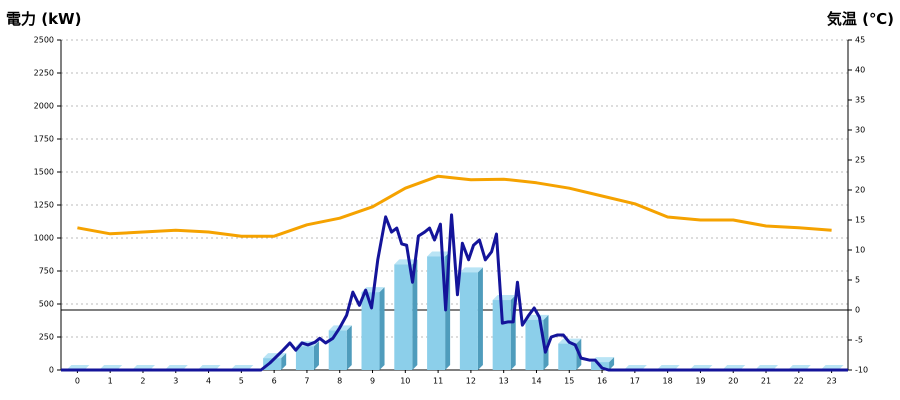  What do you see at coordinates (44, 40) in the screenshot?
I see `y-tick-label: 2500` at bounding box center [44, 40].